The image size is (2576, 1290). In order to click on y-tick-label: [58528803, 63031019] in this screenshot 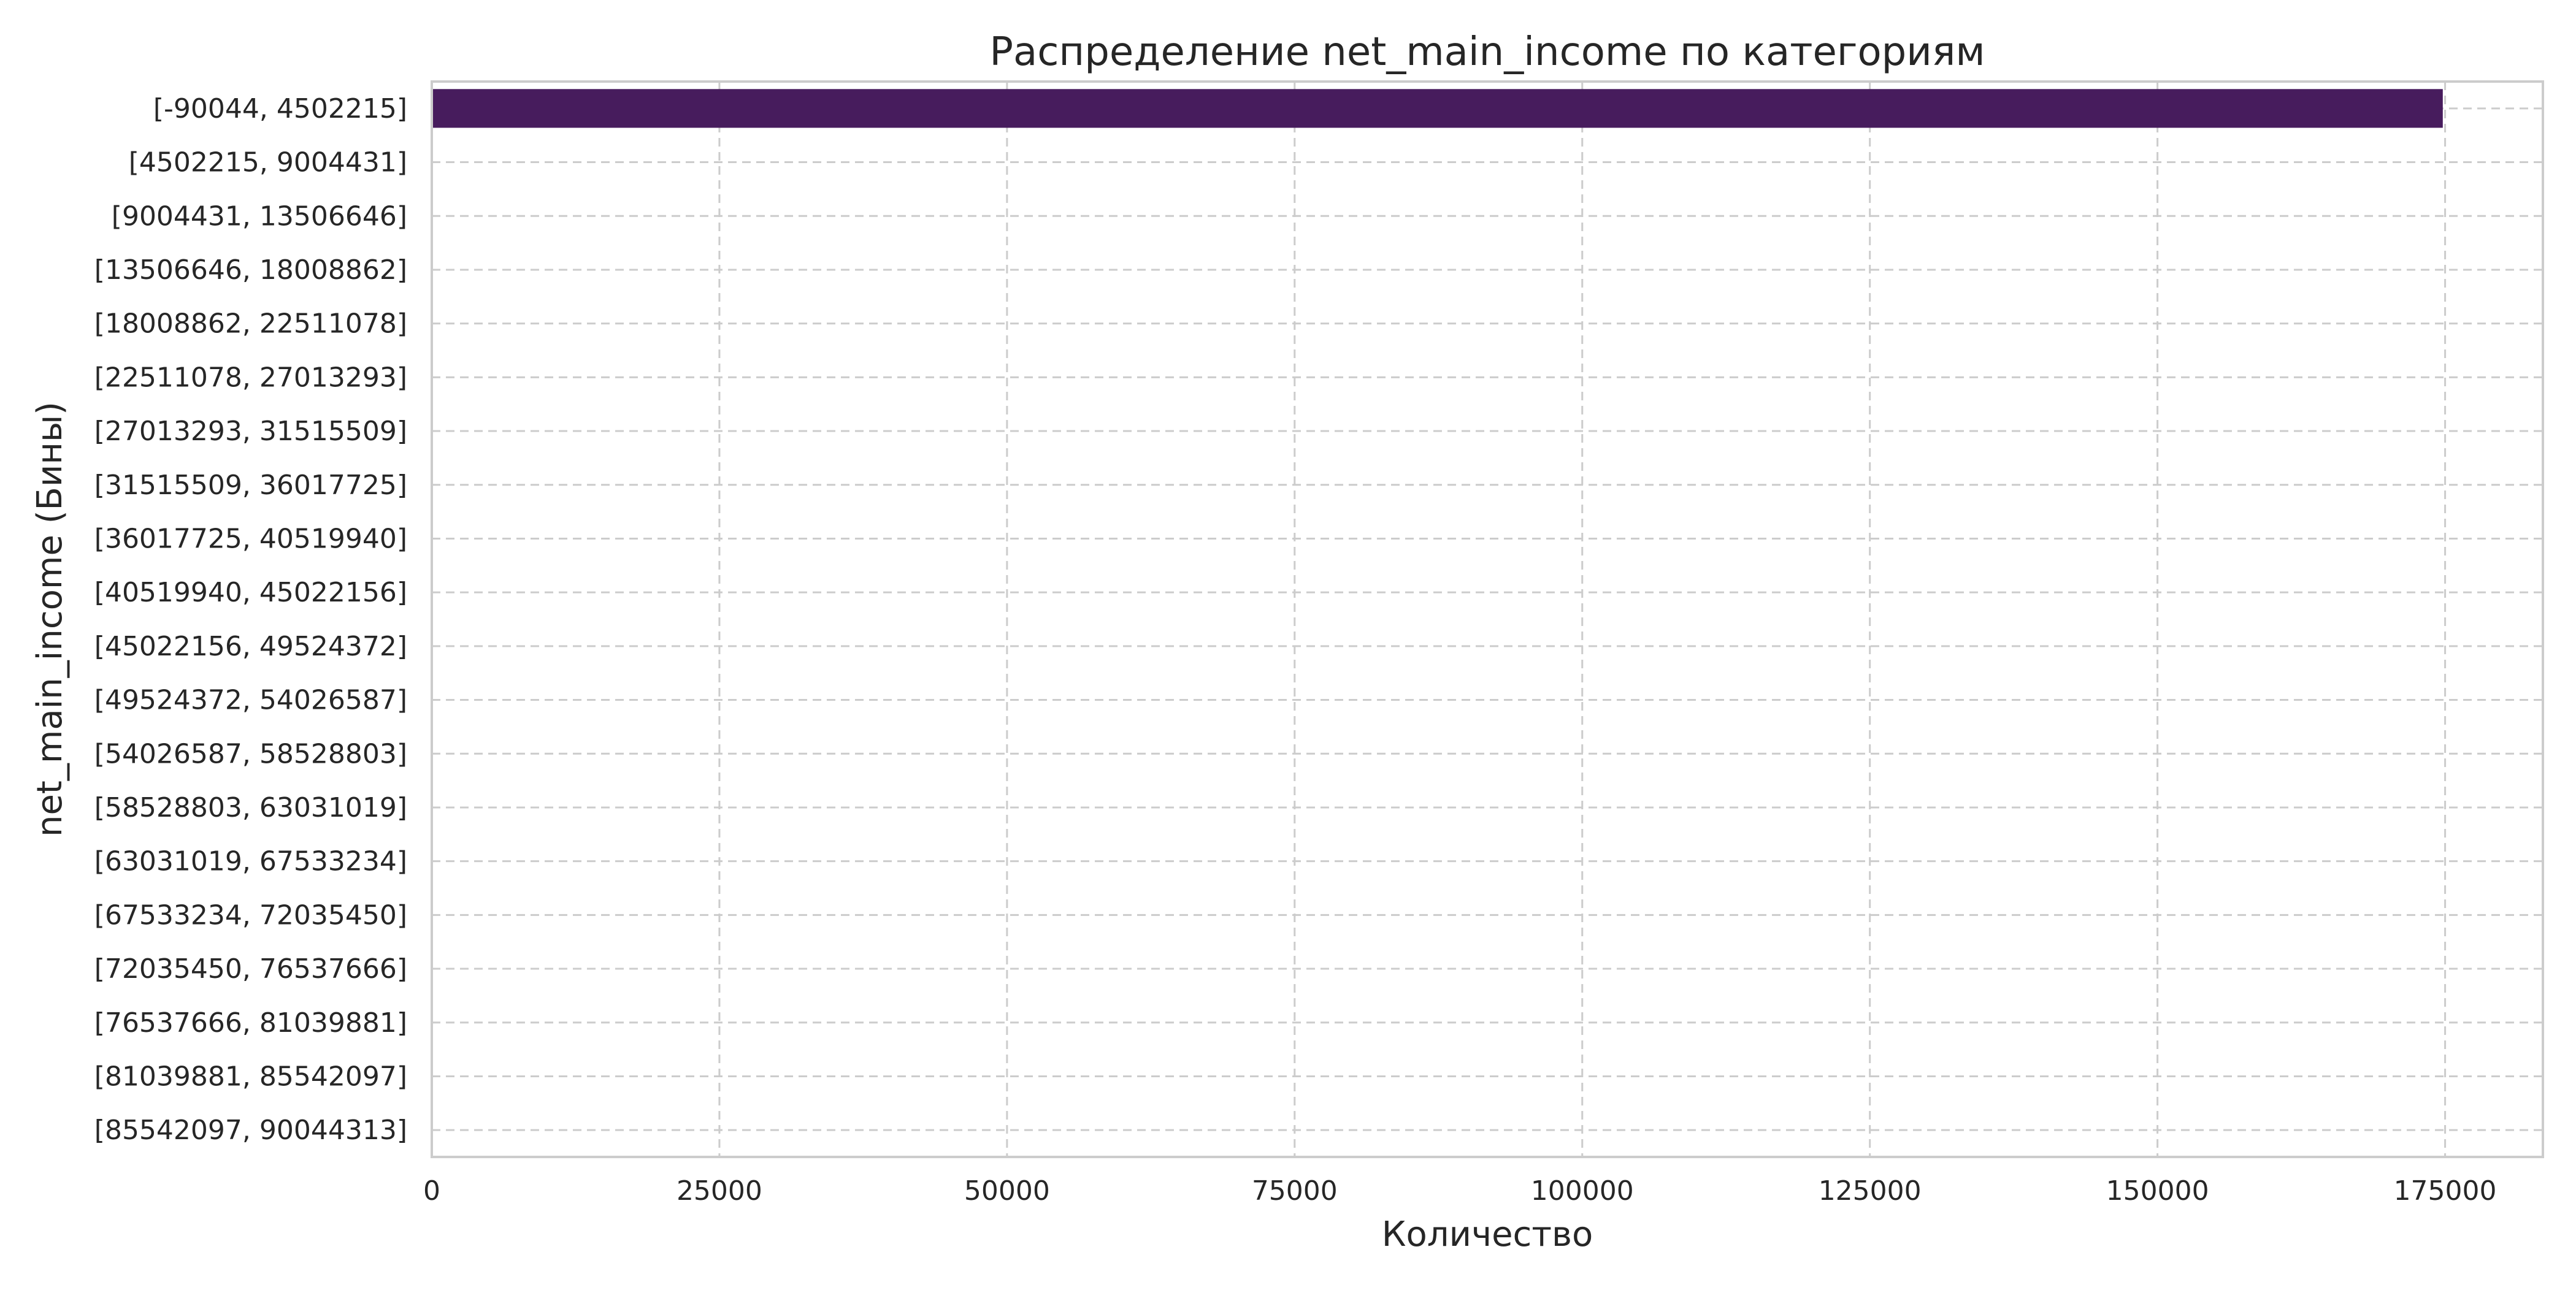, I will do `click(250, 808)`.